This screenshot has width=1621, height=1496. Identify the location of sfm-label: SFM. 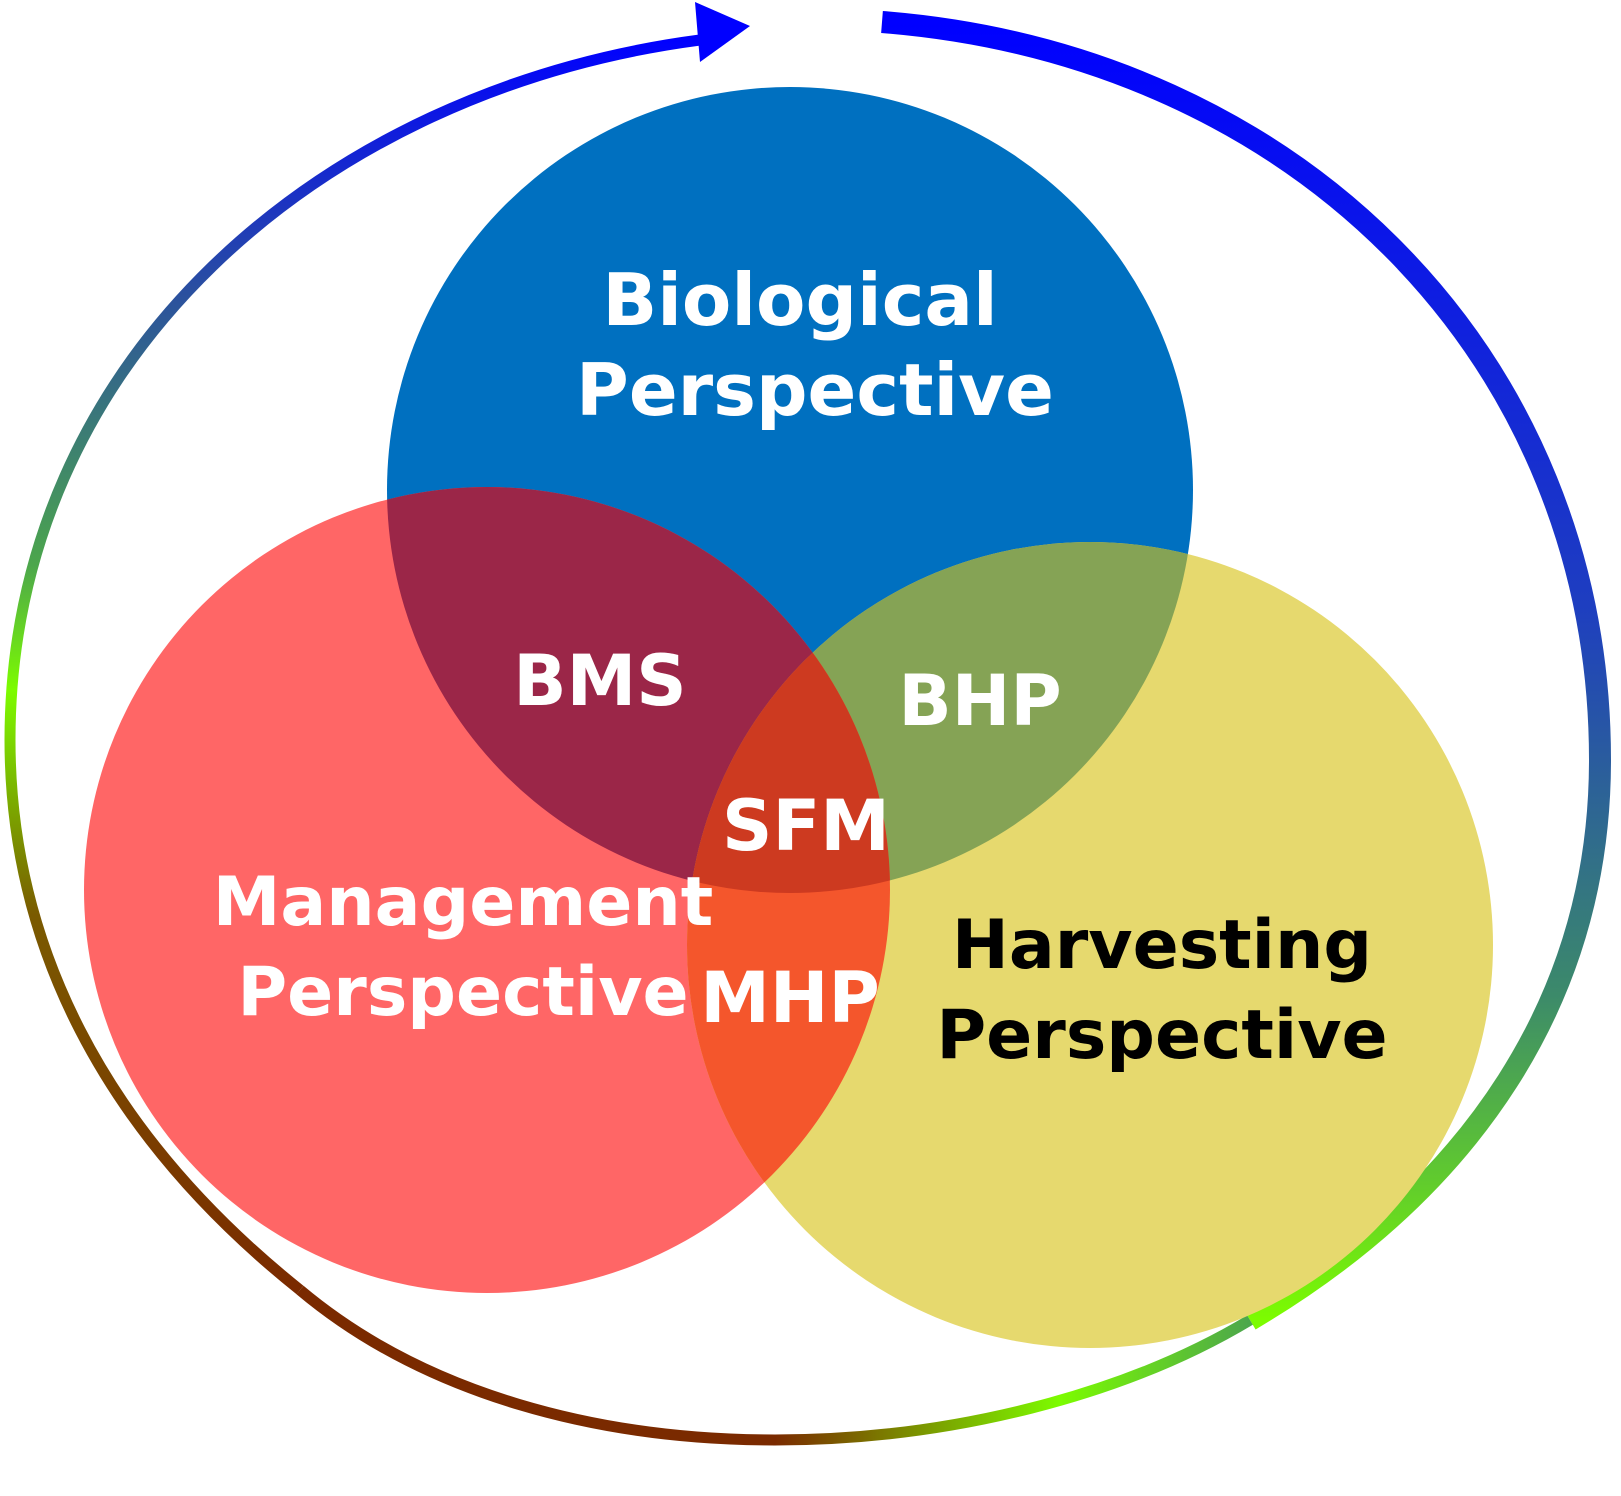
(806, 826).